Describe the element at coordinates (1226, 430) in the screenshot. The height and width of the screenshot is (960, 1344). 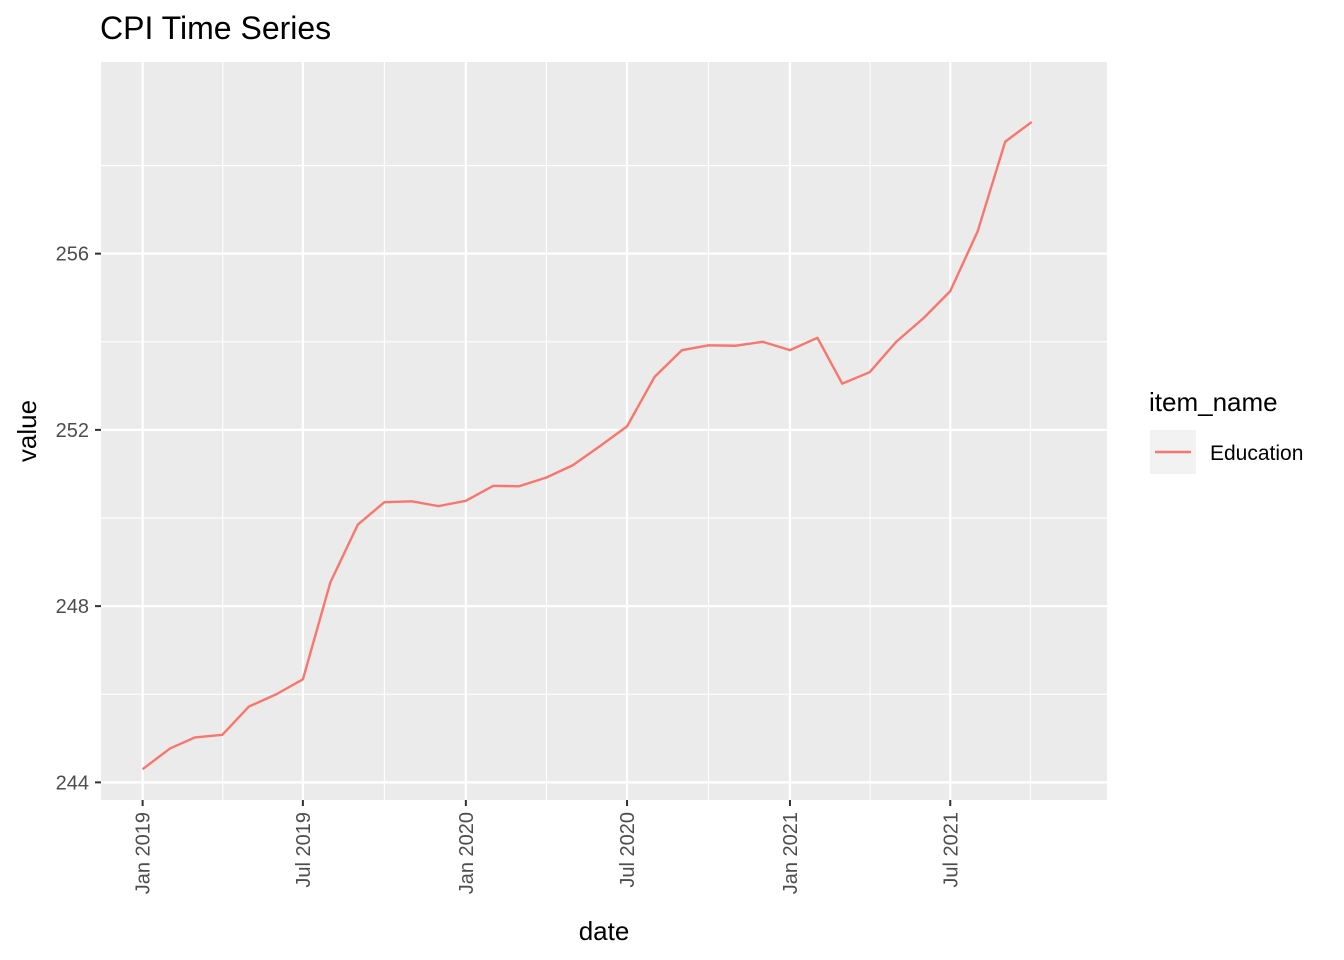
I see `legend: item_name Education` at that location.